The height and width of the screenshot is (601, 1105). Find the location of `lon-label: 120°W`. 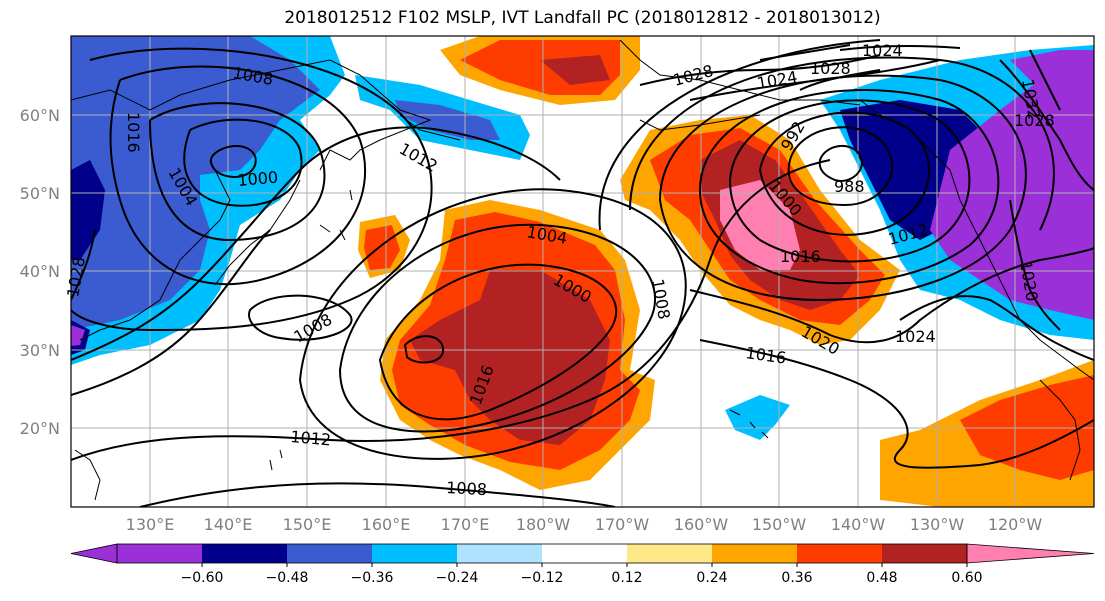

lon-label: 120°W is located at coordinates (1015, 524).